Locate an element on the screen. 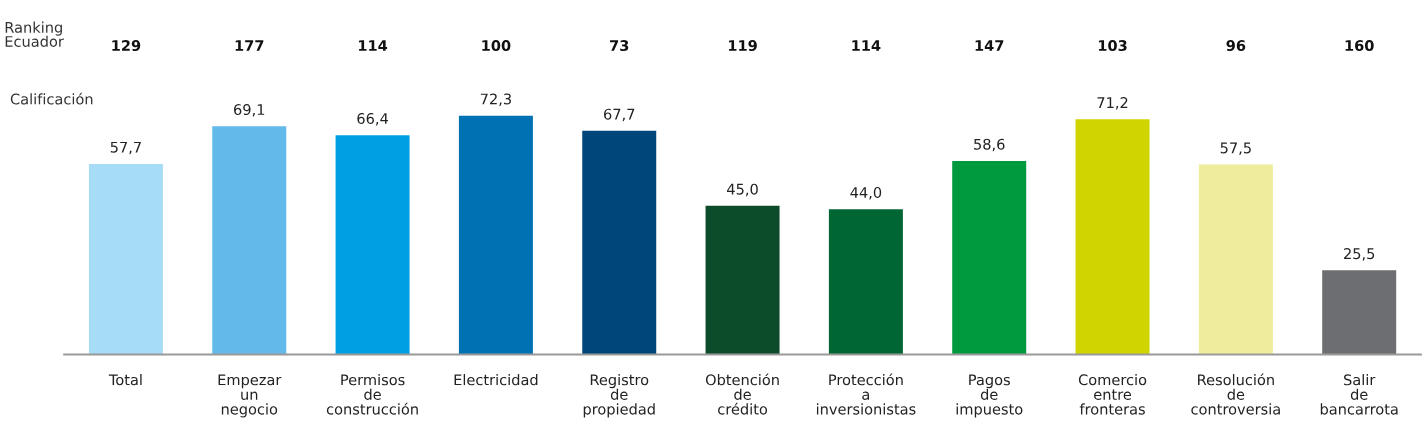 The height and width of the screenshot is (446, 1428). x-tick-label: Obtención de crédito is located at coordinates (742, 394).